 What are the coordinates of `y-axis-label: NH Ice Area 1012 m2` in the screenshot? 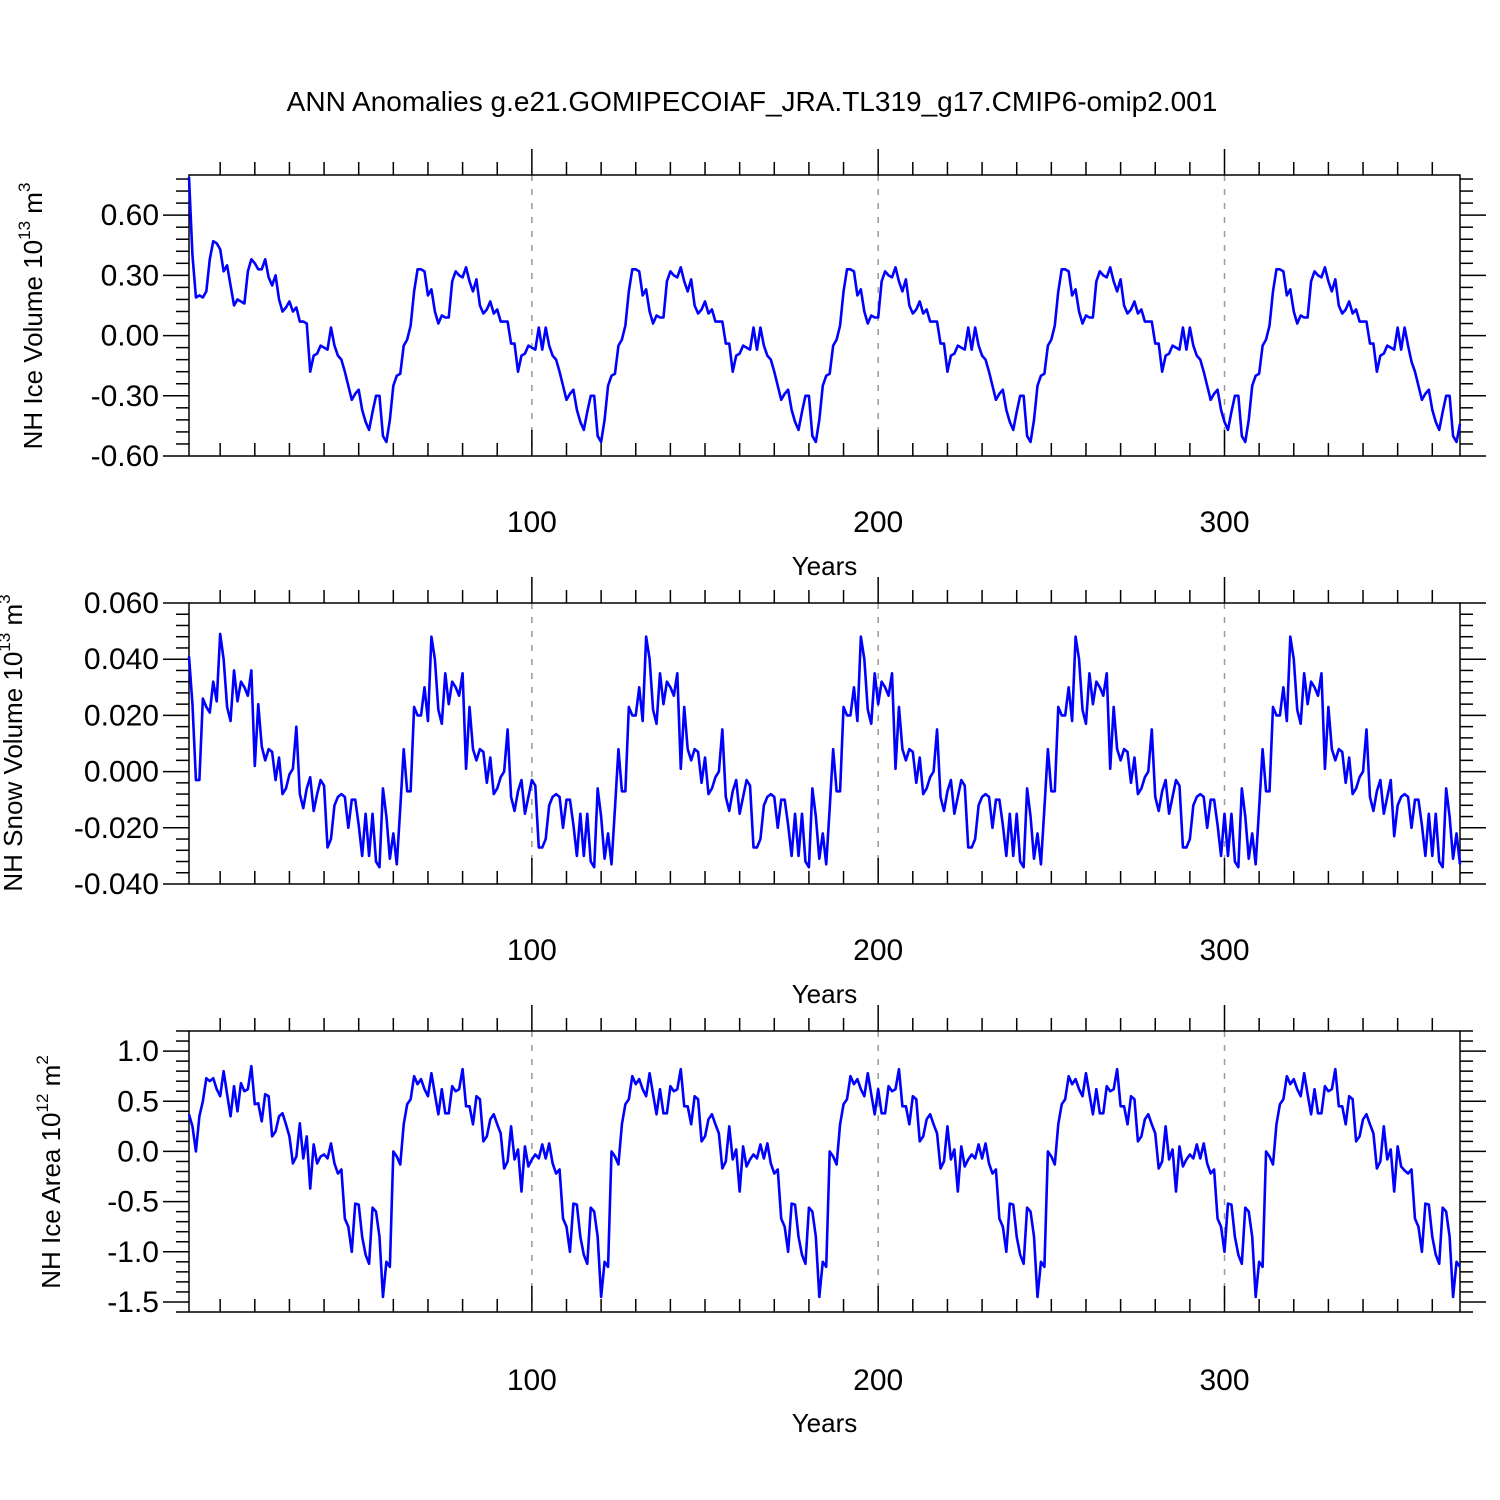 It's located at (49, 1172).